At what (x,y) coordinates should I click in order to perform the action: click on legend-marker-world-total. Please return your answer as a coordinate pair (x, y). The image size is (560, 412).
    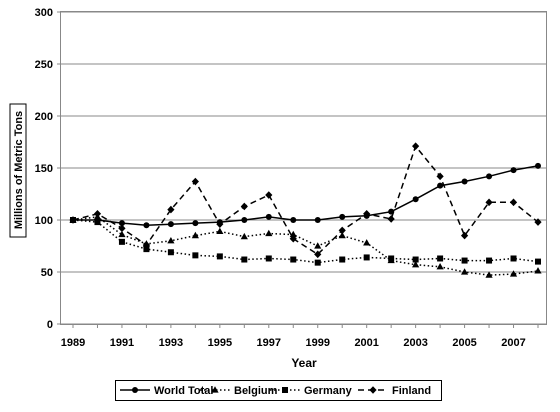
    Looking at the image, I should click on (135, 390).